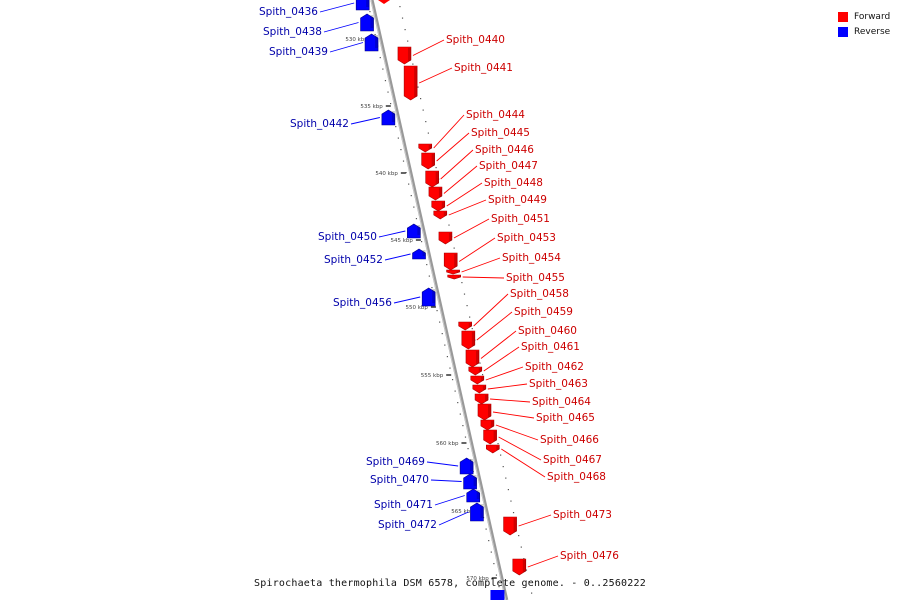 This screenshot has width=900, height=600. What do you see at coordinates (483, 68) in the screenshot?
I see `gene-label: Spith_0441` at bounding box center [483, 68].